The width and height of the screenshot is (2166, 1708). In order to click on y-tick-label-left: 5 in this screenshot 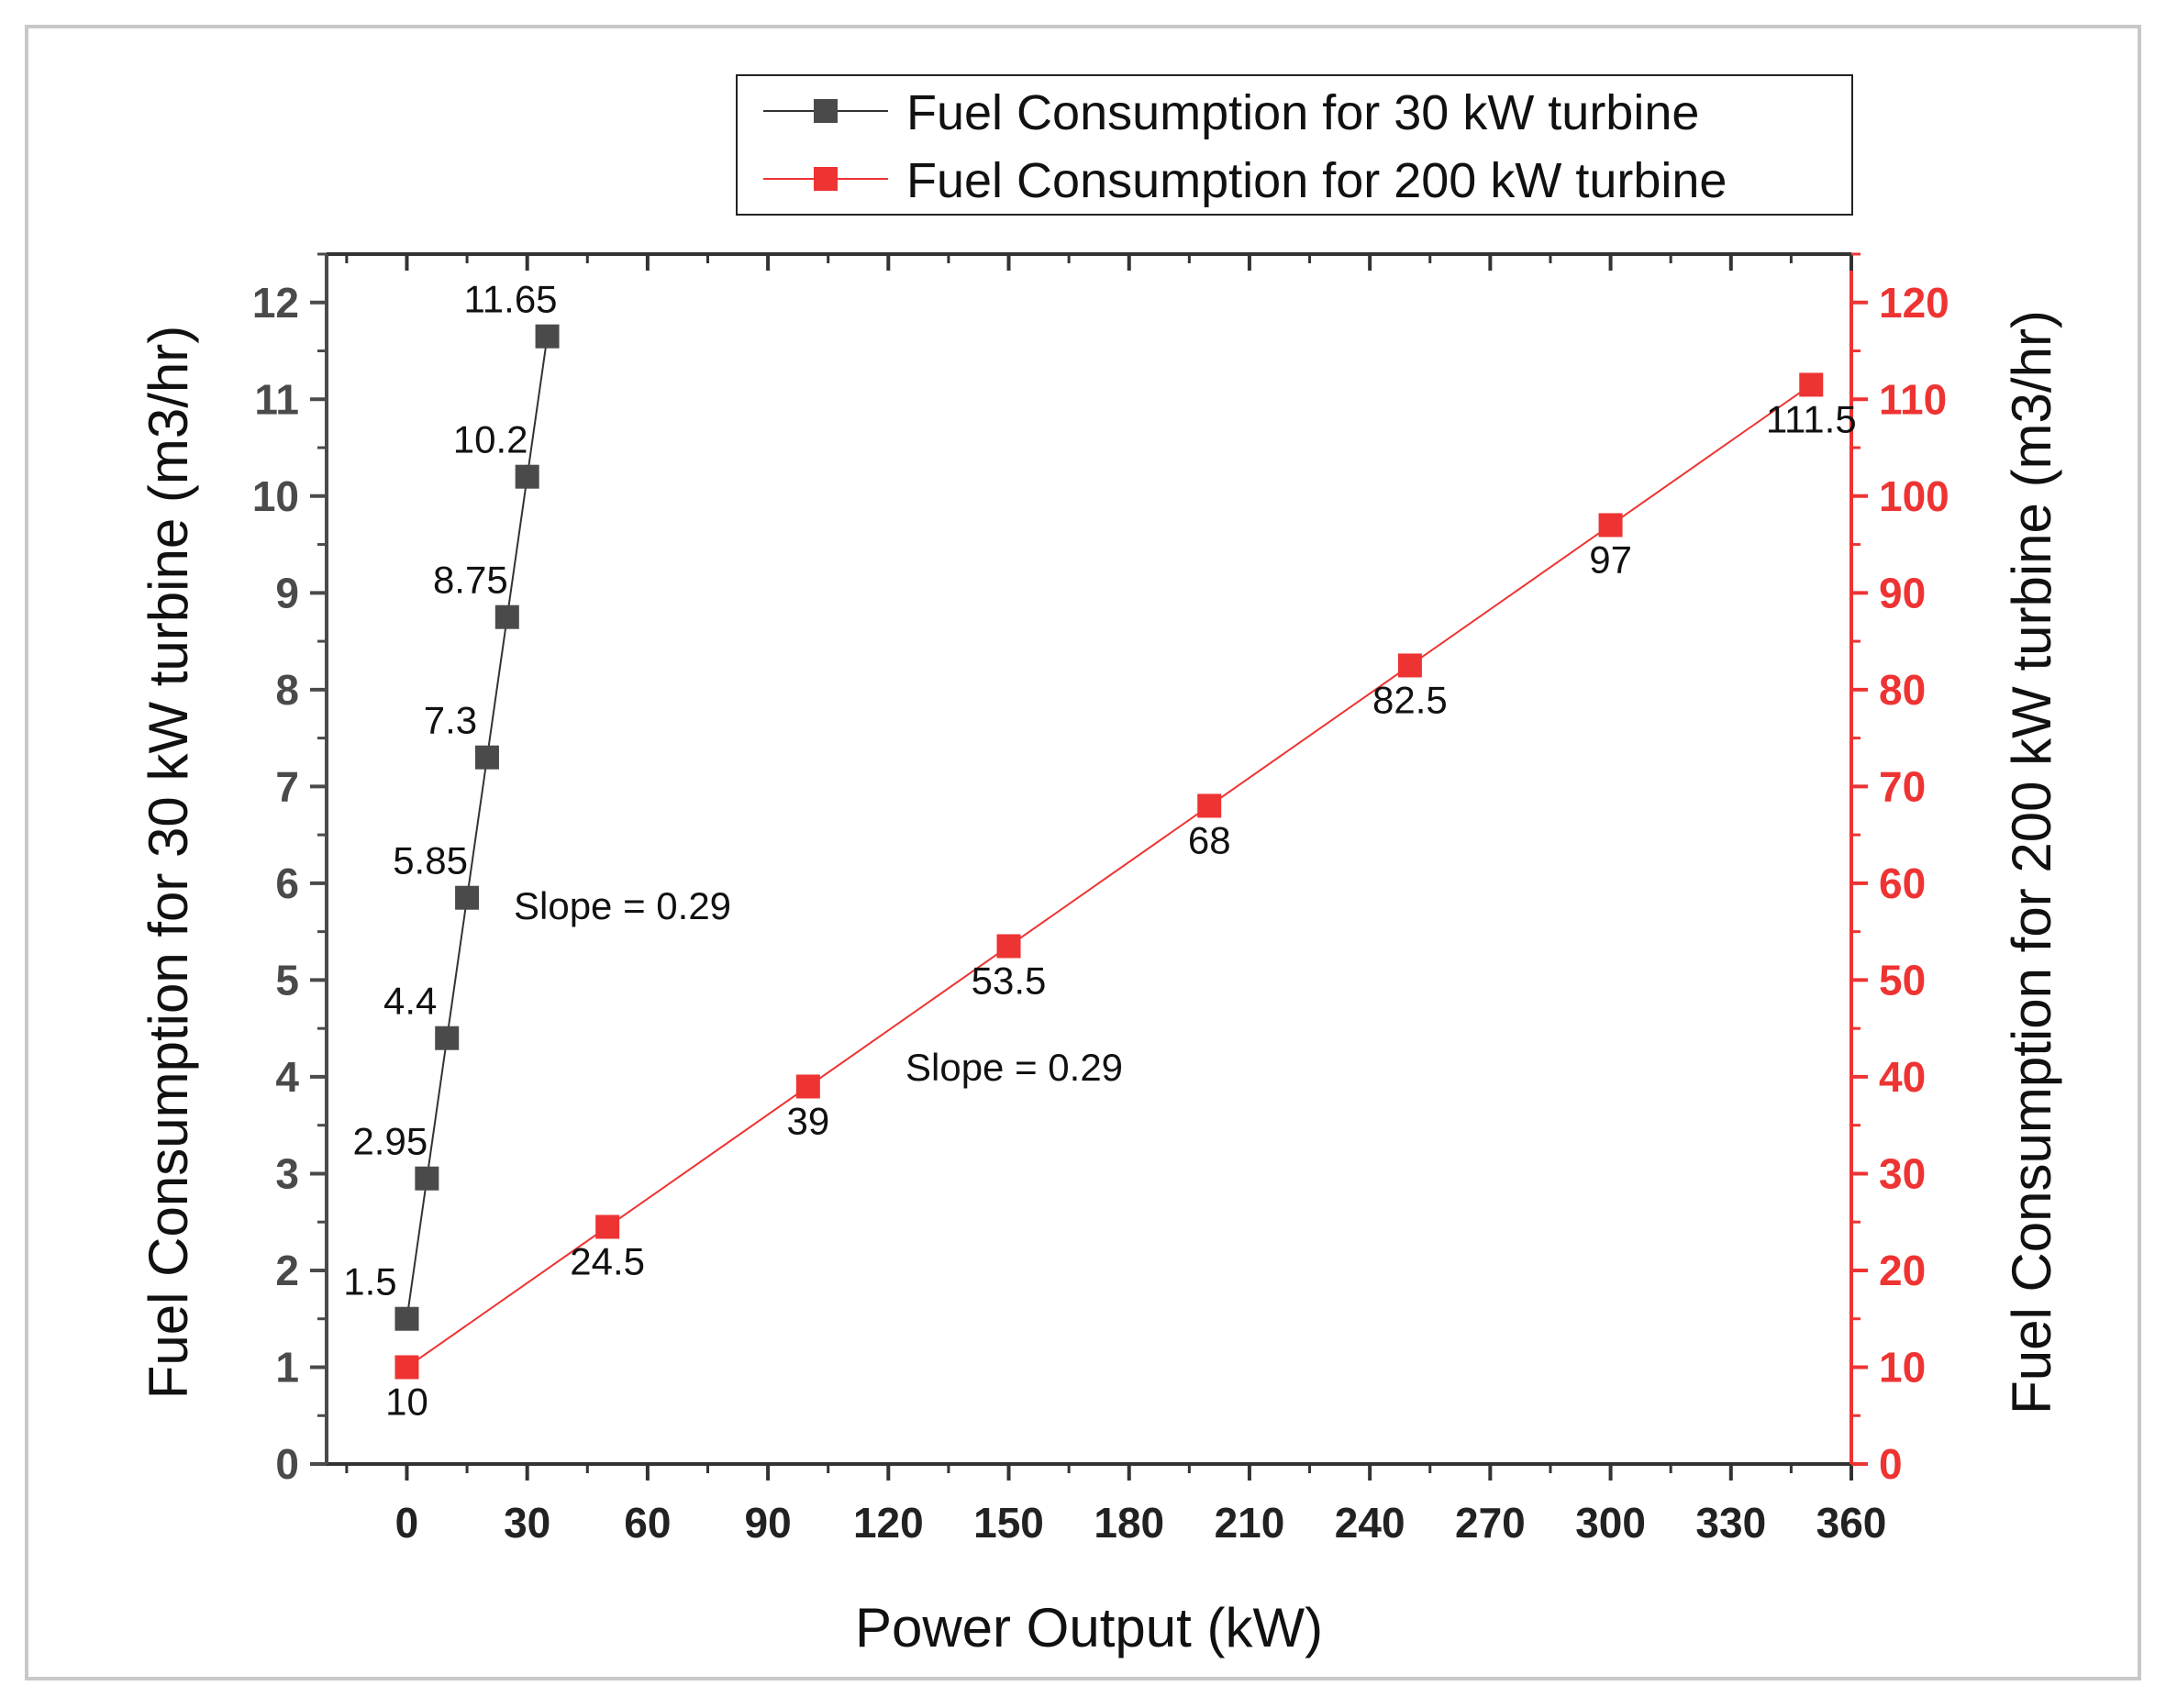, I will do `click(287, 980)`.